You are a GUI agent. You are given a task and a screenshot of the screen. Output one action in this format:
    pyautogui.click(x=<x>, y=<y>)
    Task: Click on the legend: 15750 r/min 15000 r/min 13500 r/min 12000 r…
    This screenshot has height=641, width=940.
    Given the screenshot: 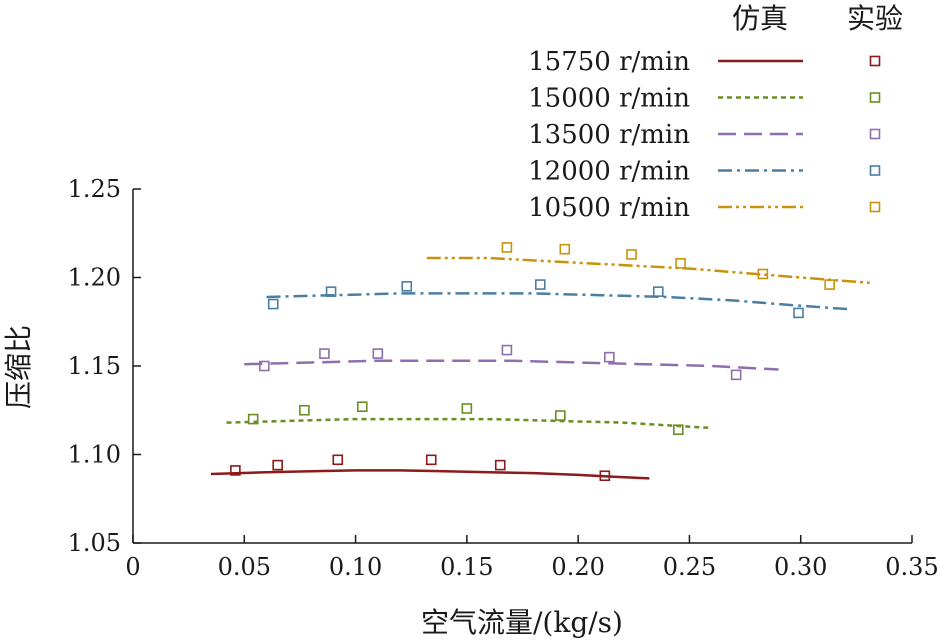 What is the action you would take?
    pyautogui.click(x=704, y=135)
    